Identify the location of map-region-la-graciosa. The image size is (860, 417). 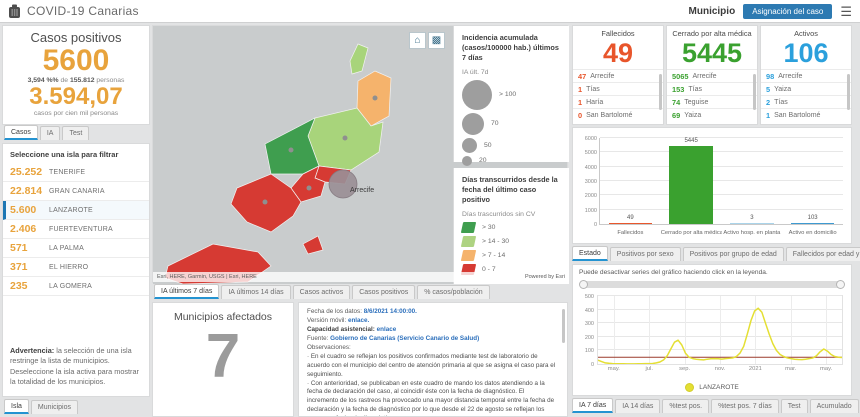
(359, 59).